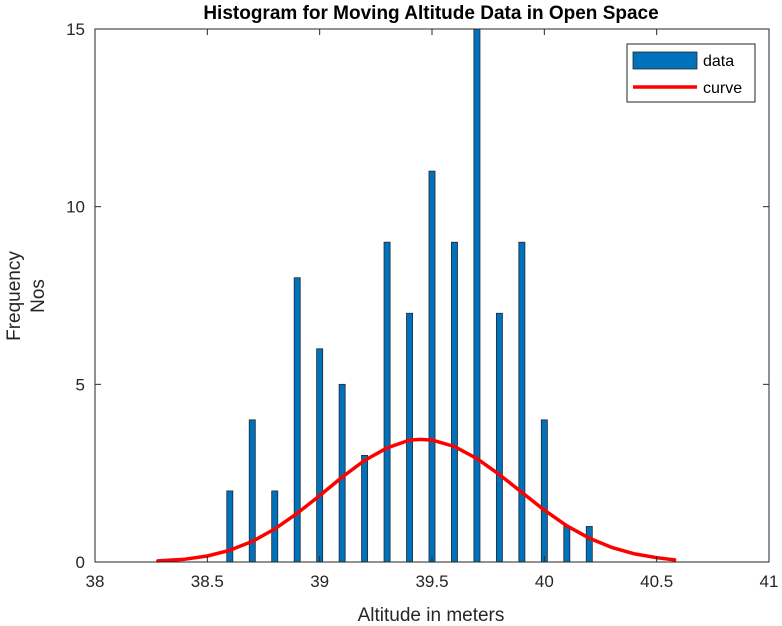  I want to click on x-tick-label: 38, so click(95, 581).